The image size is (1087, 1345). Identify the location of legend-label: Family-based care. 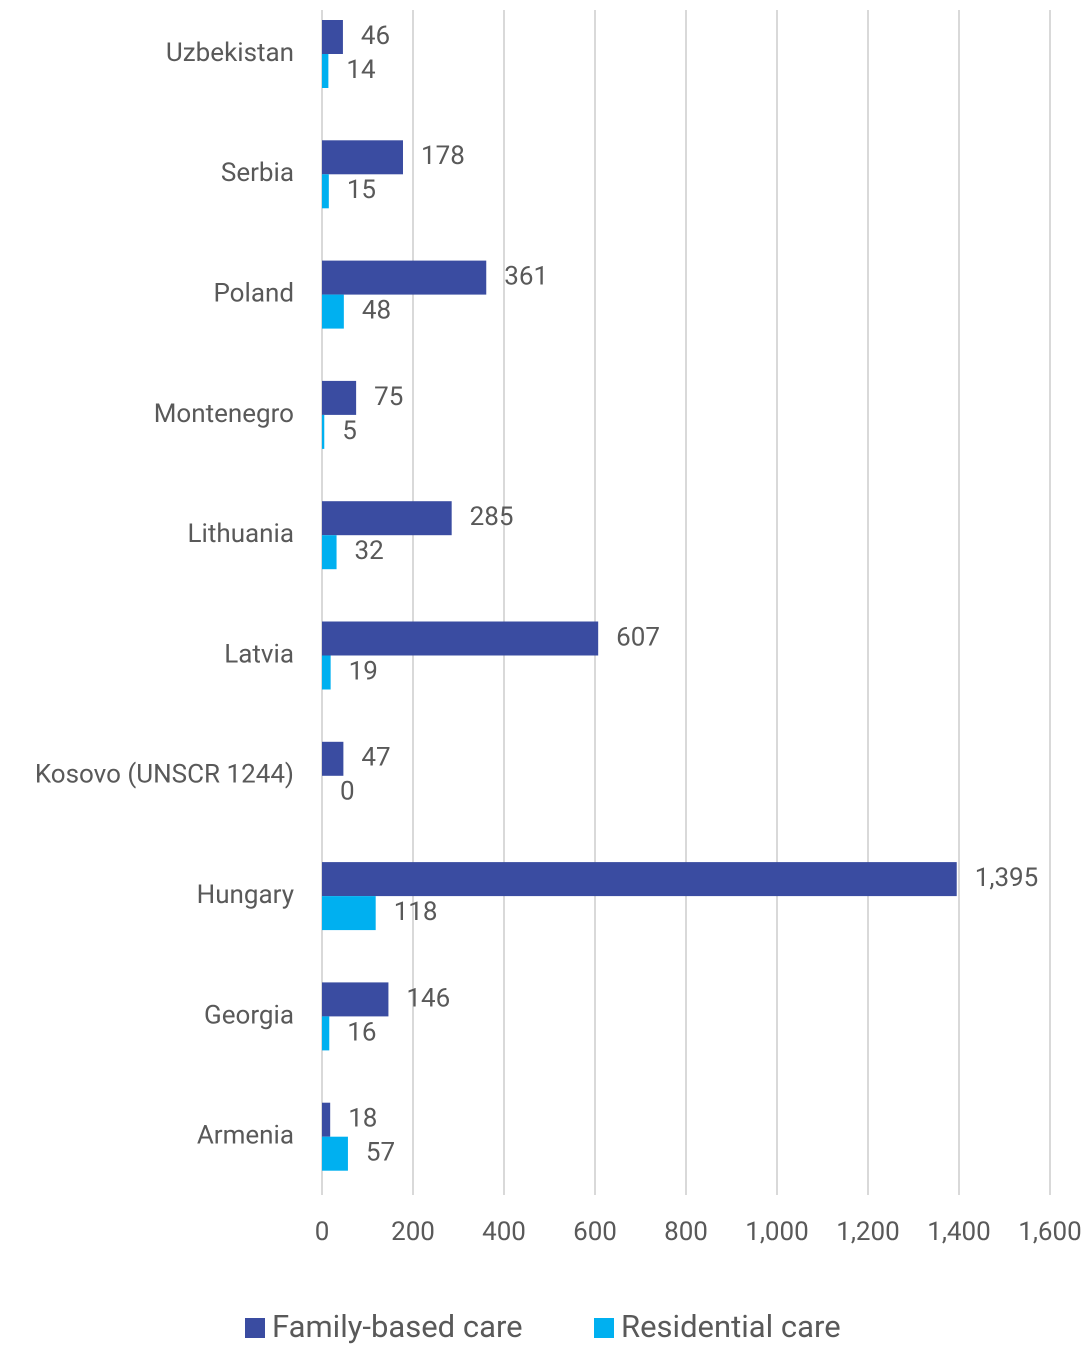
(397, 1326).